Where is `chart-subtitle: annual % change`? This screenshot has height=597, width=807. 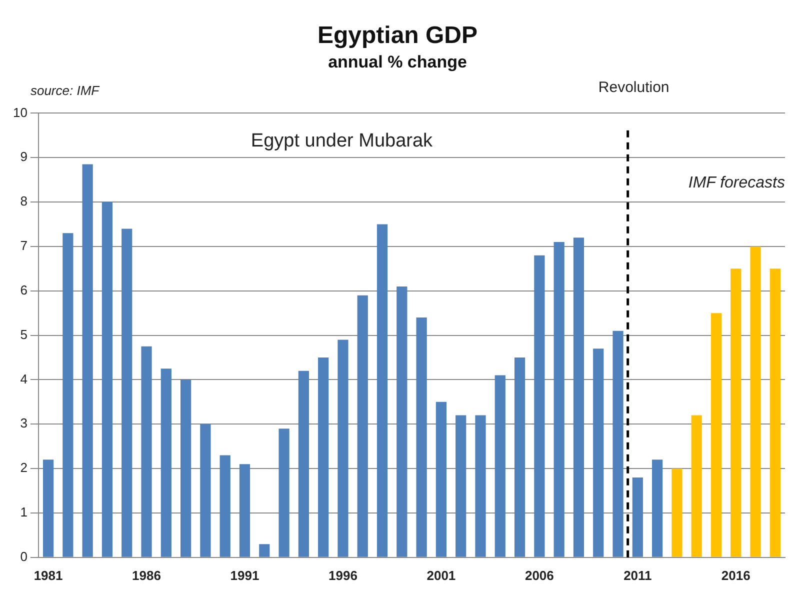 chart-subtitle: annual % change is located at coordinates (397, 62).